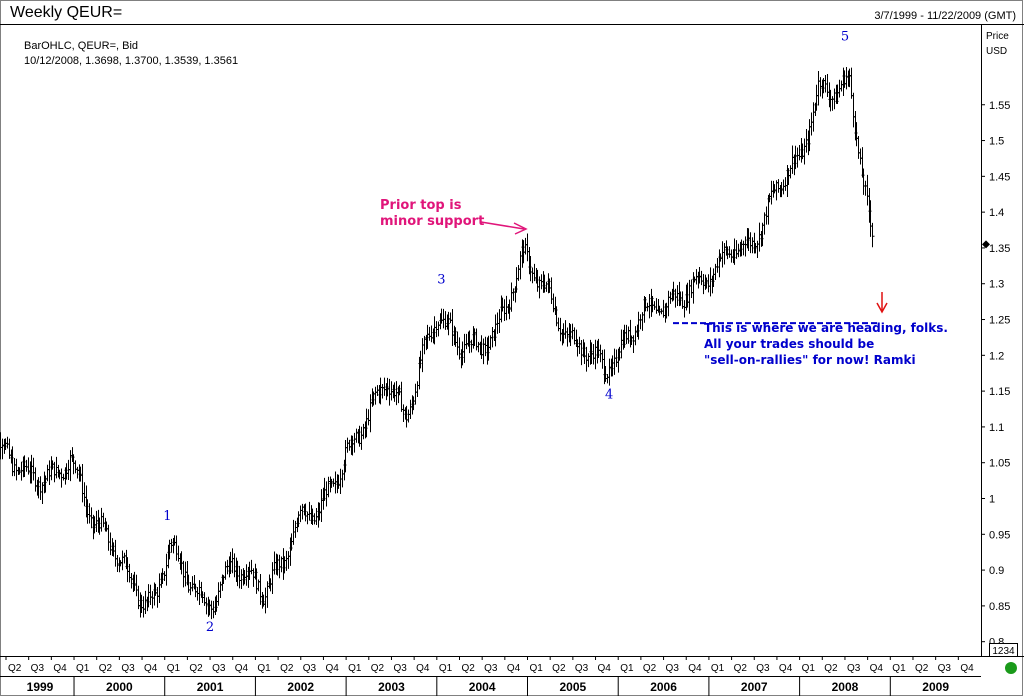  I want to click on annotation-arrow-pink, so click(502, 225).